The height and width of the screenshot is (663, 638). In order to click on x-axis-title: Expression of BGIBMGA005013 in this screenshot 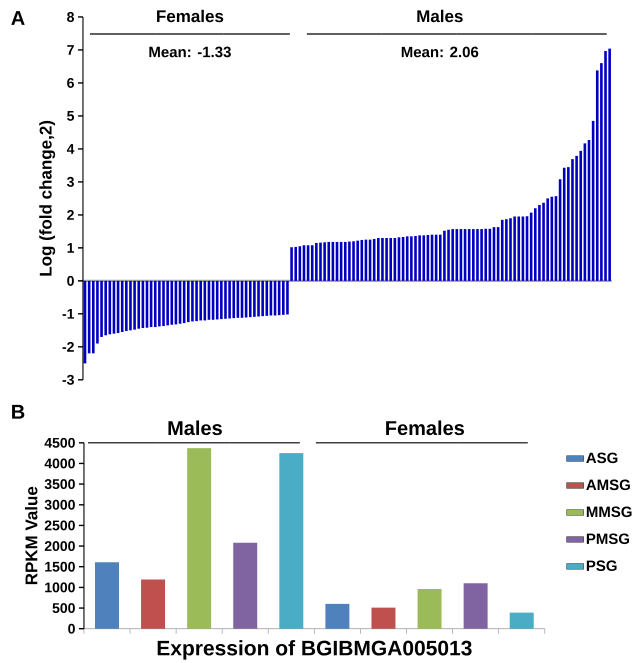, I will do `click(315, 650)`.